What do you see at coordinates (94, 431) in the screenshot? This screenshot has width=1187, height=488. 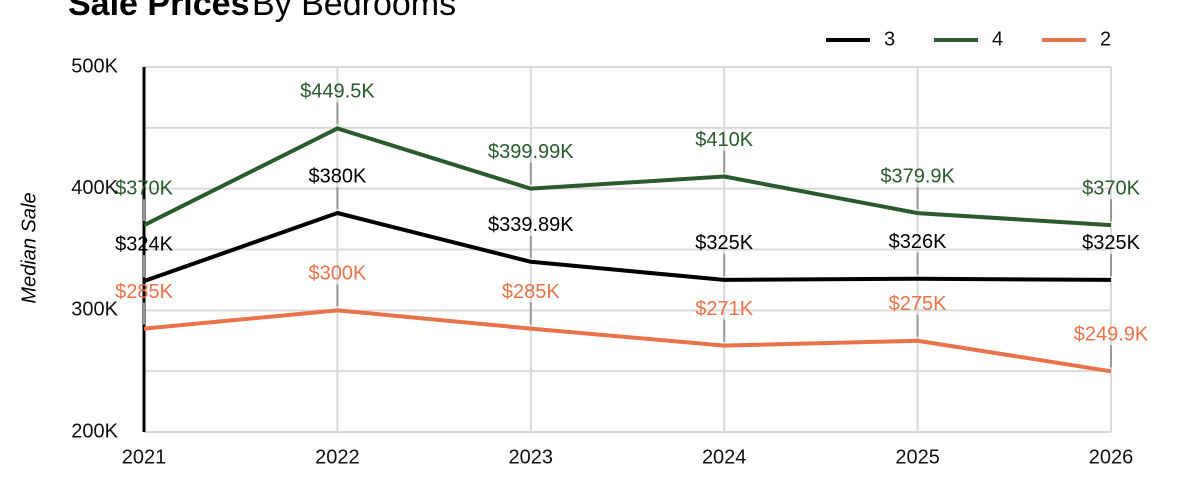 I see `y-tick-label: 200K` at bounding box center [94, 431].